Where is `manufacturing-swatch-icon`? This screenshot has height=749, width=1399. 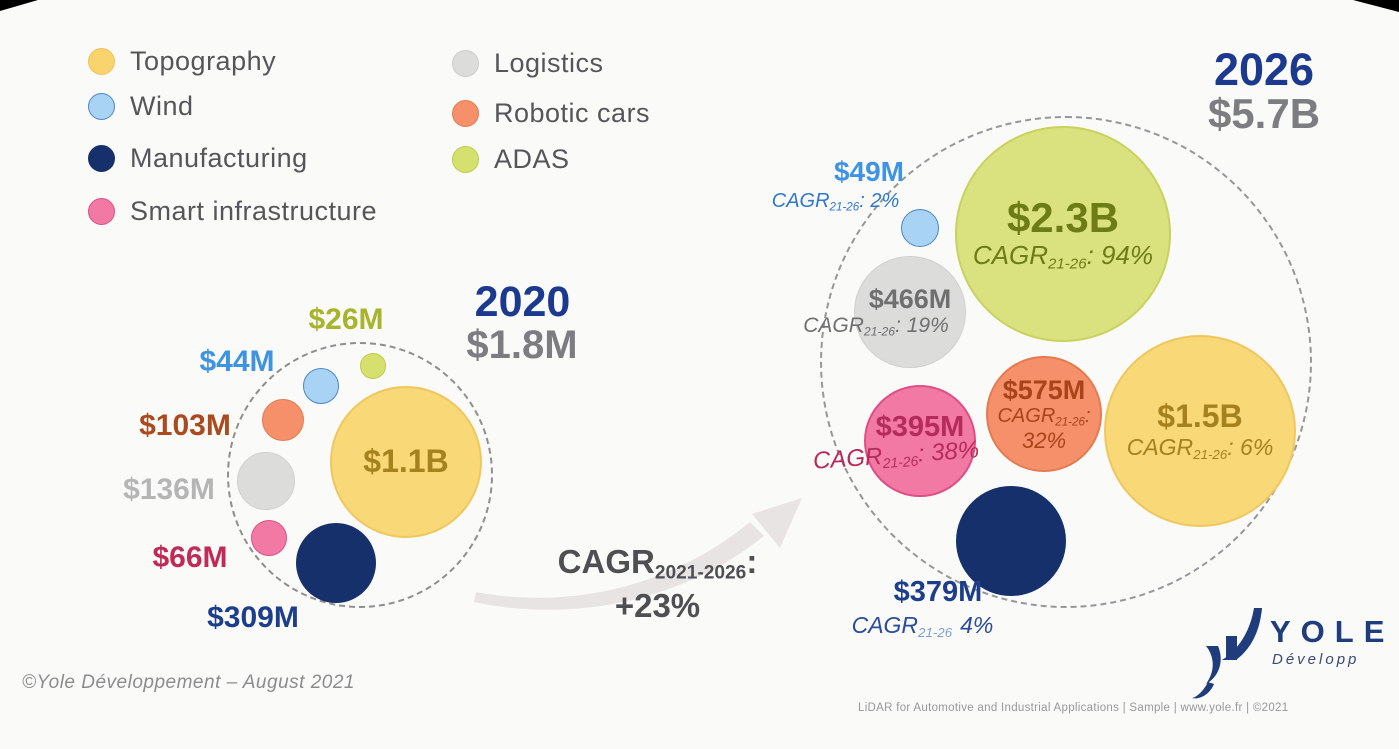
manufacturing-swatch-icon is located at coordinates (101, 158).